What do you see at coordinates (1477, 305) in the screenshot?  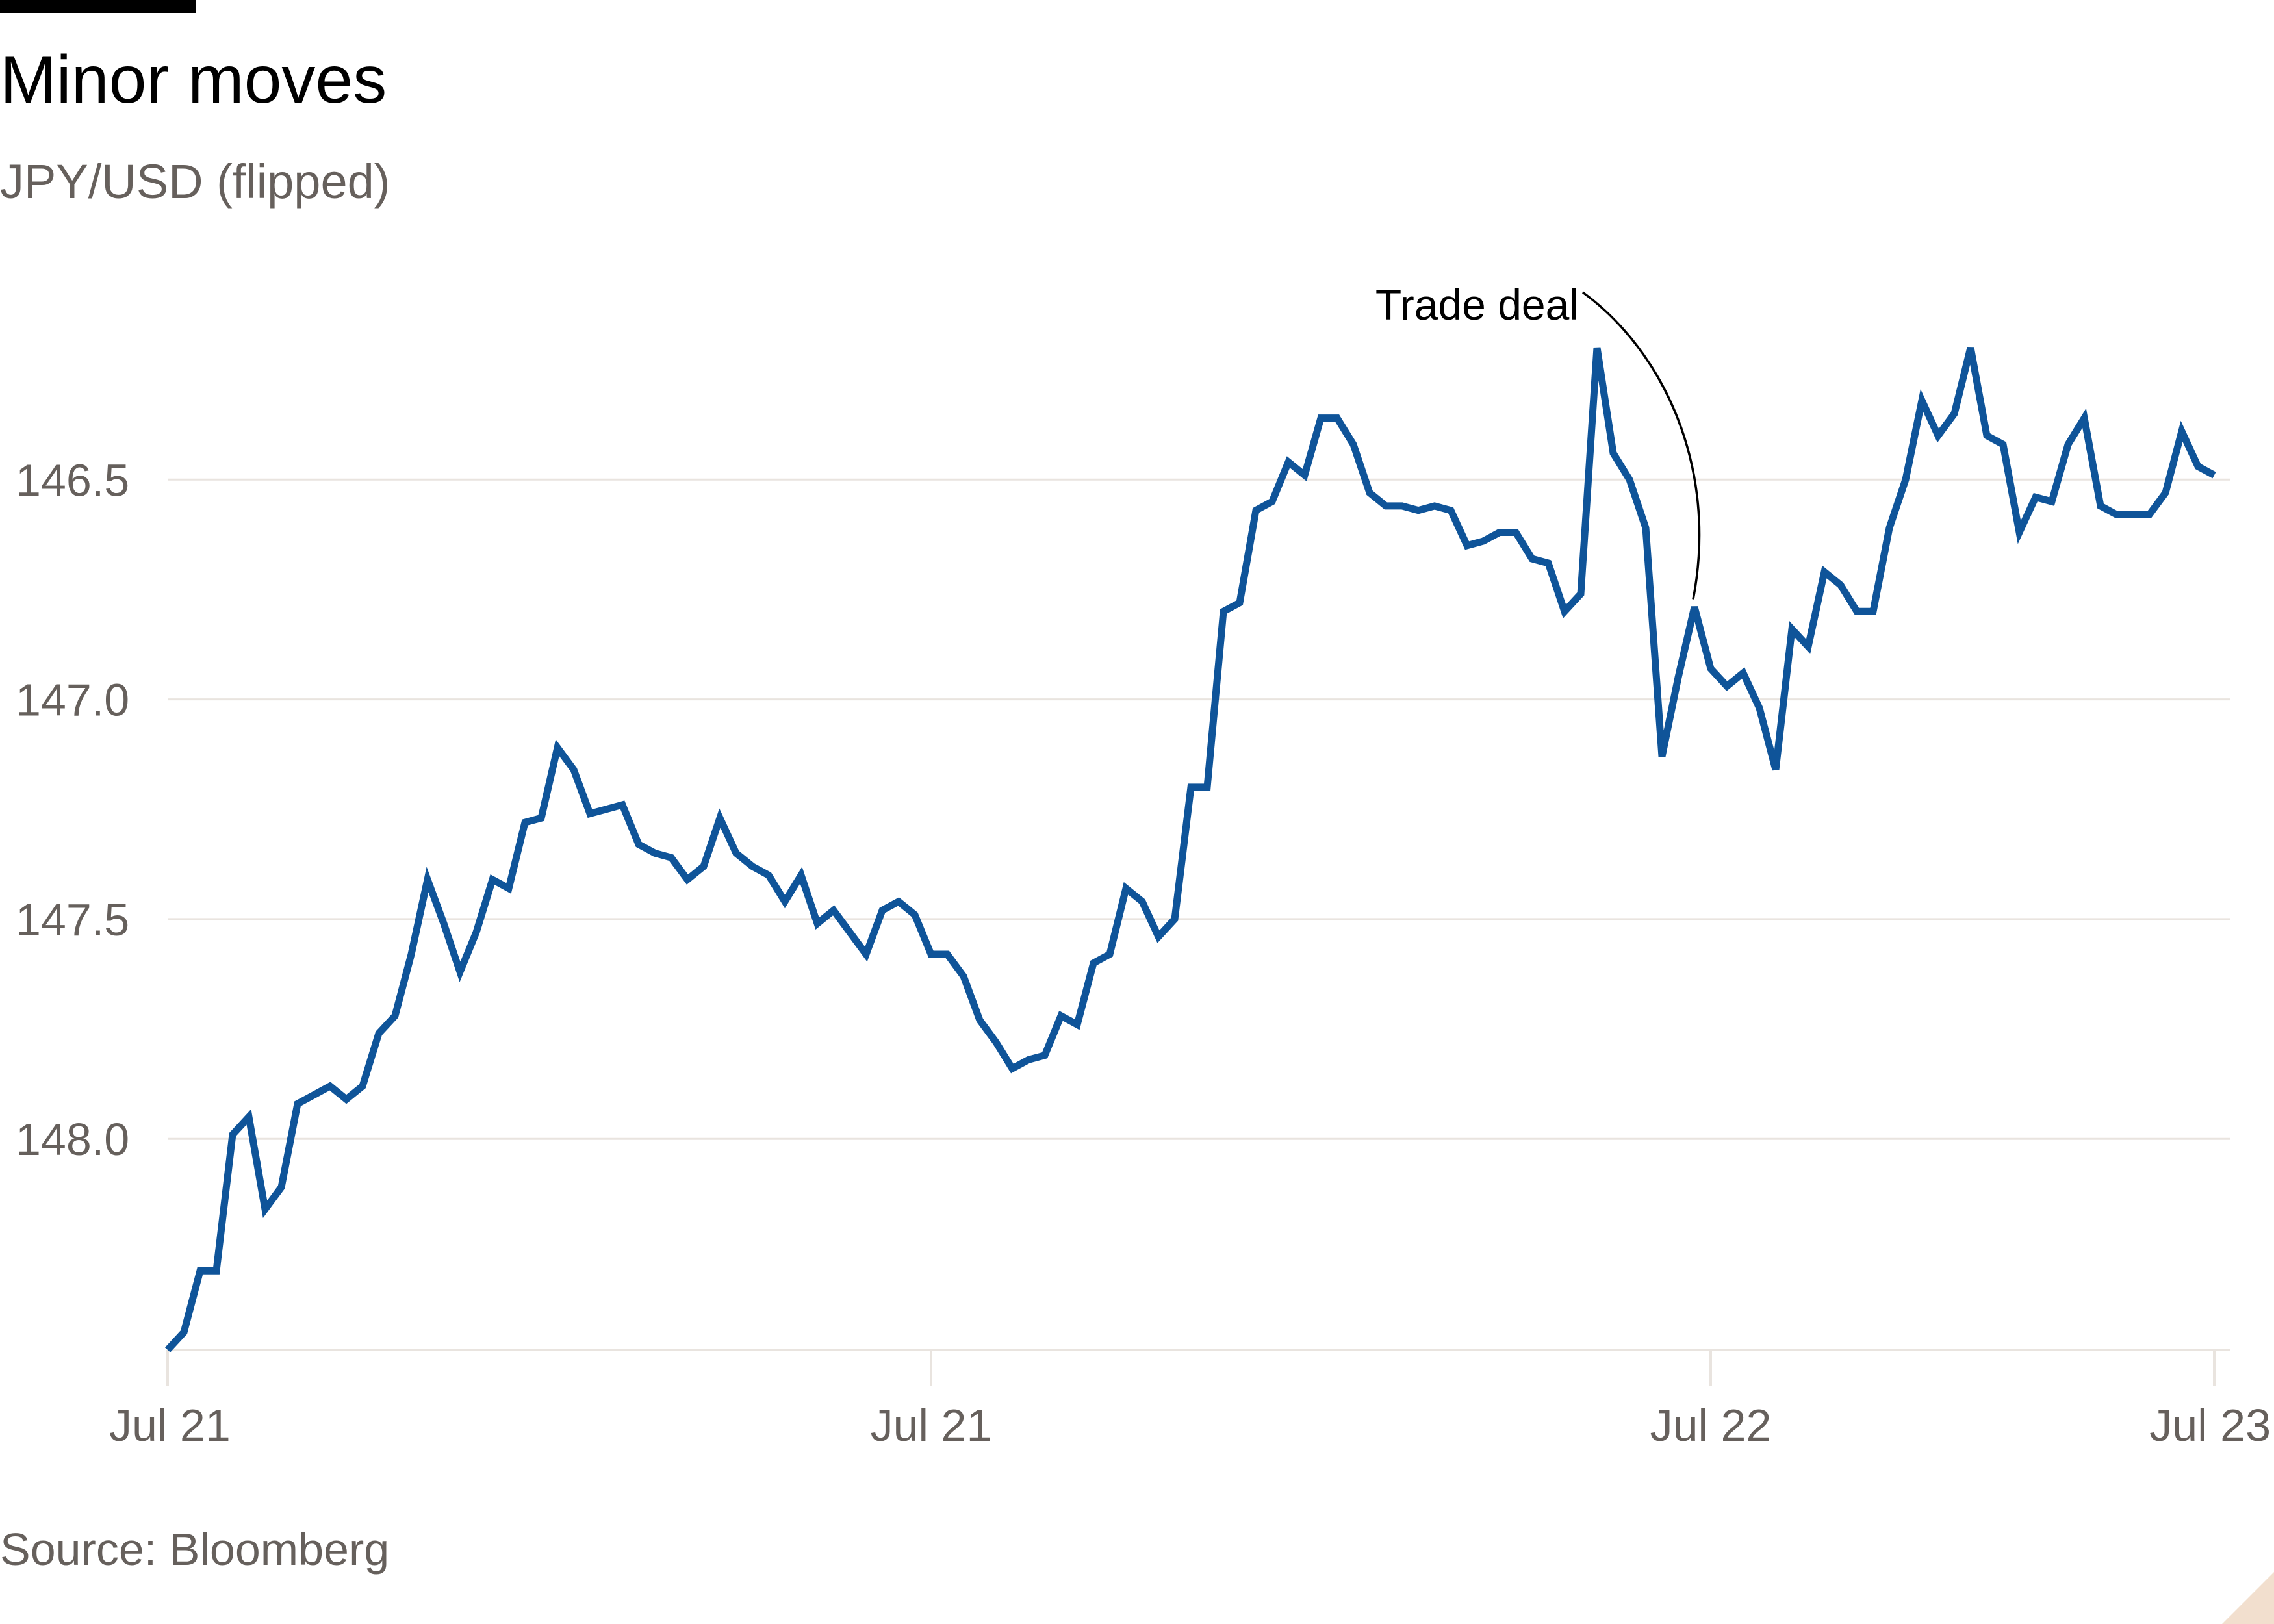 I see `annotation-label: Trade deal` at bounding box center [1477, 305].